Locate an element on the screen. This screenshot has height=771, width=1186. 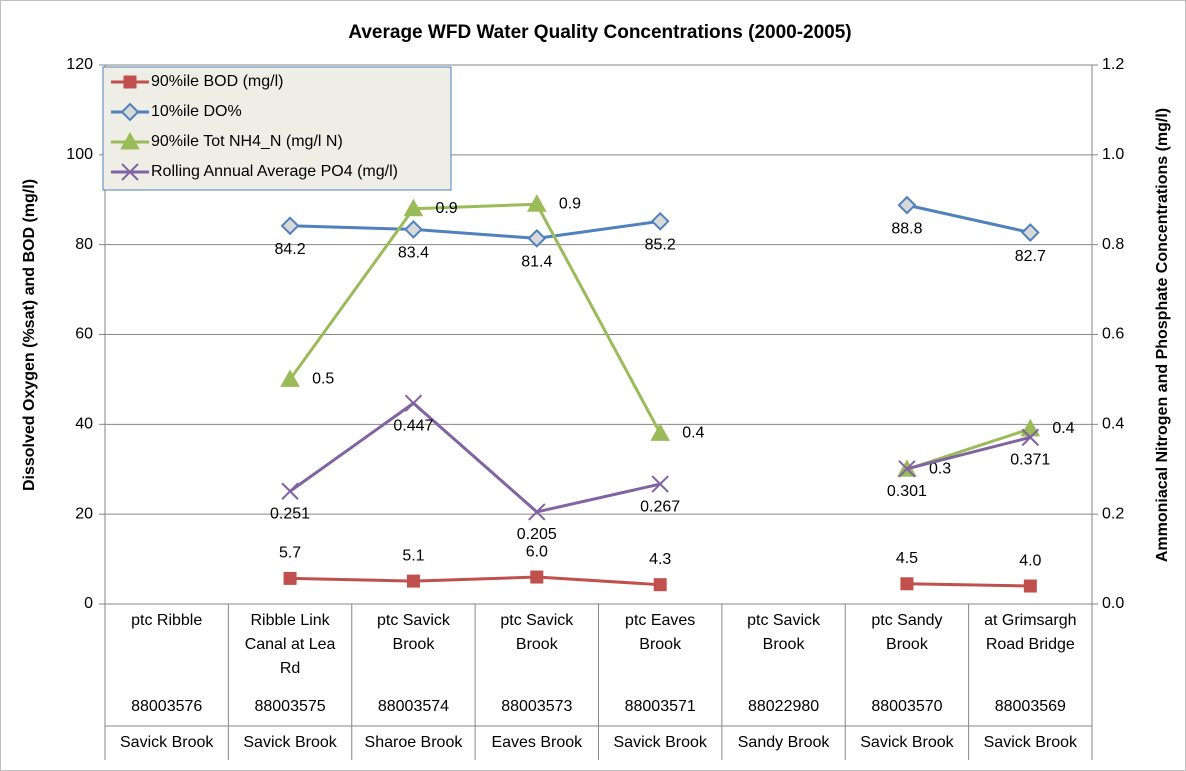
x-tick-label-code: 88003569 is located at coordinates (1030, 706).